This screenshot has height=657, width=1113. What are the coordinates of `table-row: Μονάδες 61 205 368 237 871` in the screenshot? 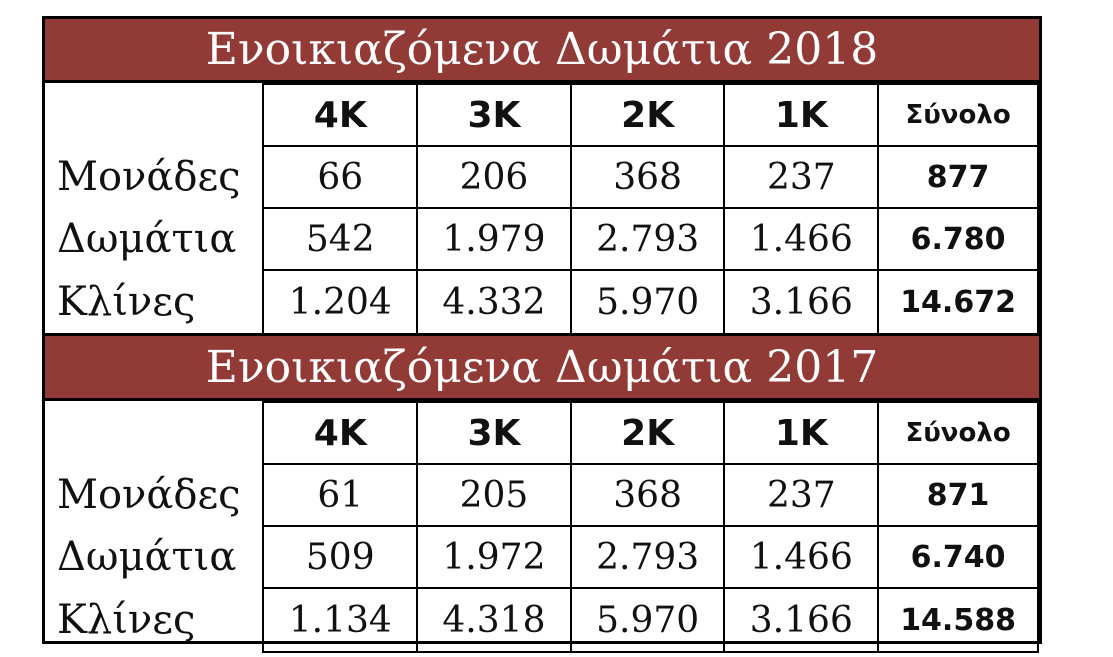 It's located at (542, 495).